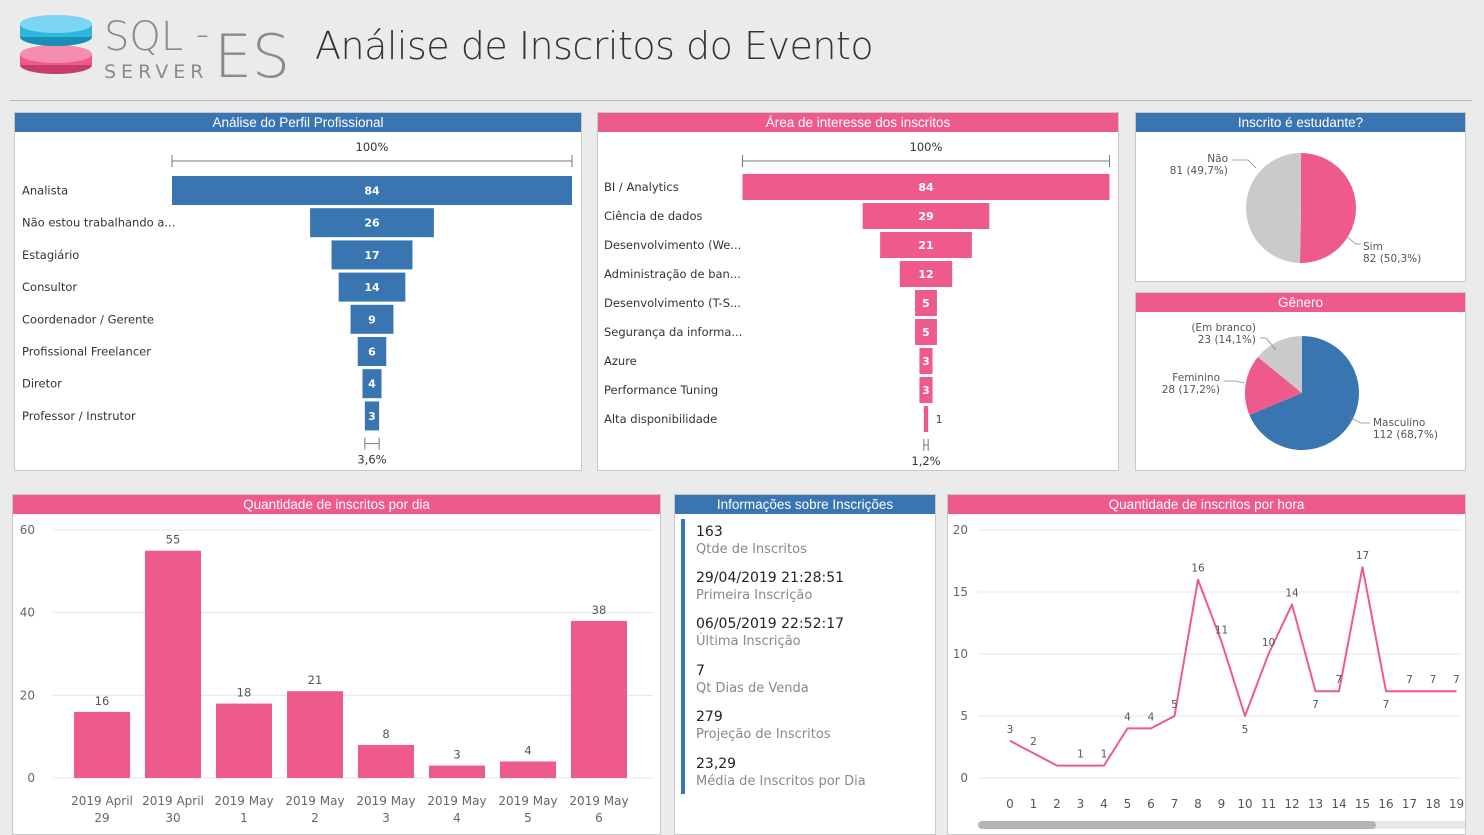 The height and width of the screenshot is (835, 1484). I want to click on x-tick-label: 29, so click(101, 818).